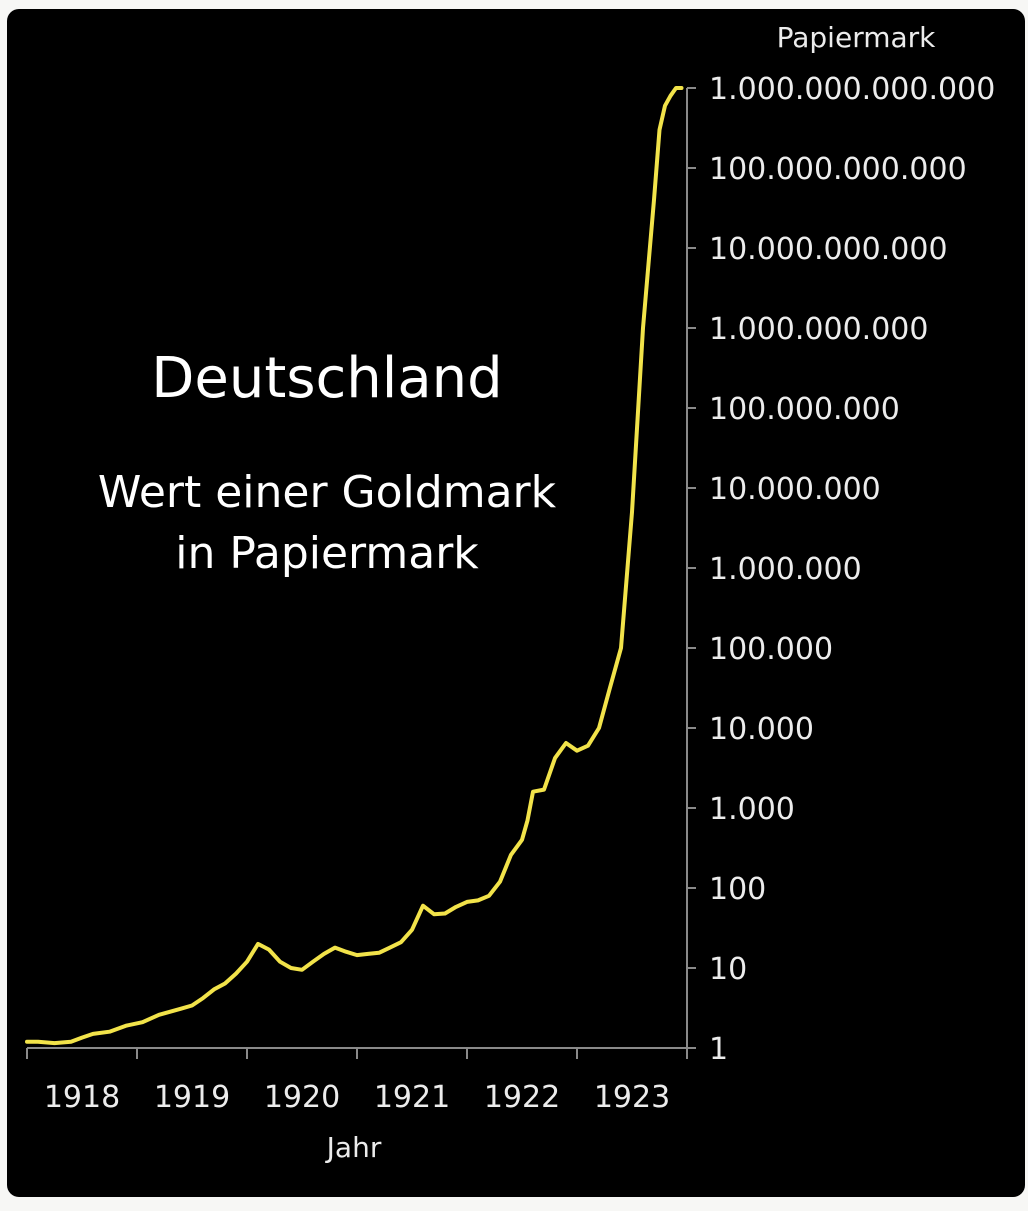 This screenshot has height=1211, width=1028. I want to click on y-tick-label: 100.000.000.000, so click(838, 169).